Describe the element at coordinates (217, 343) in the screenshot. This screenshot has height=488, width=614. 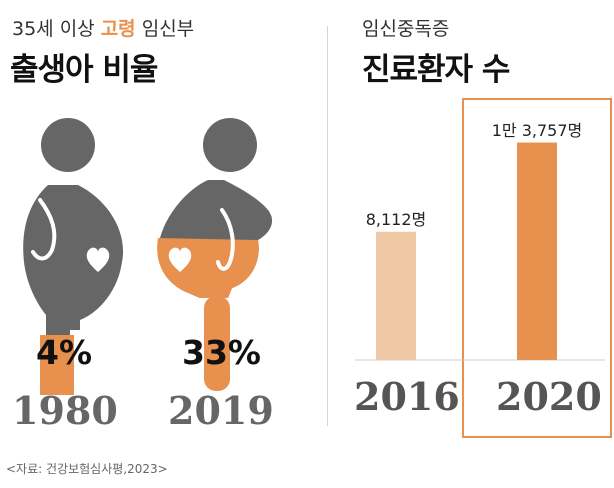
I see `figure-2019-leg` at that location.